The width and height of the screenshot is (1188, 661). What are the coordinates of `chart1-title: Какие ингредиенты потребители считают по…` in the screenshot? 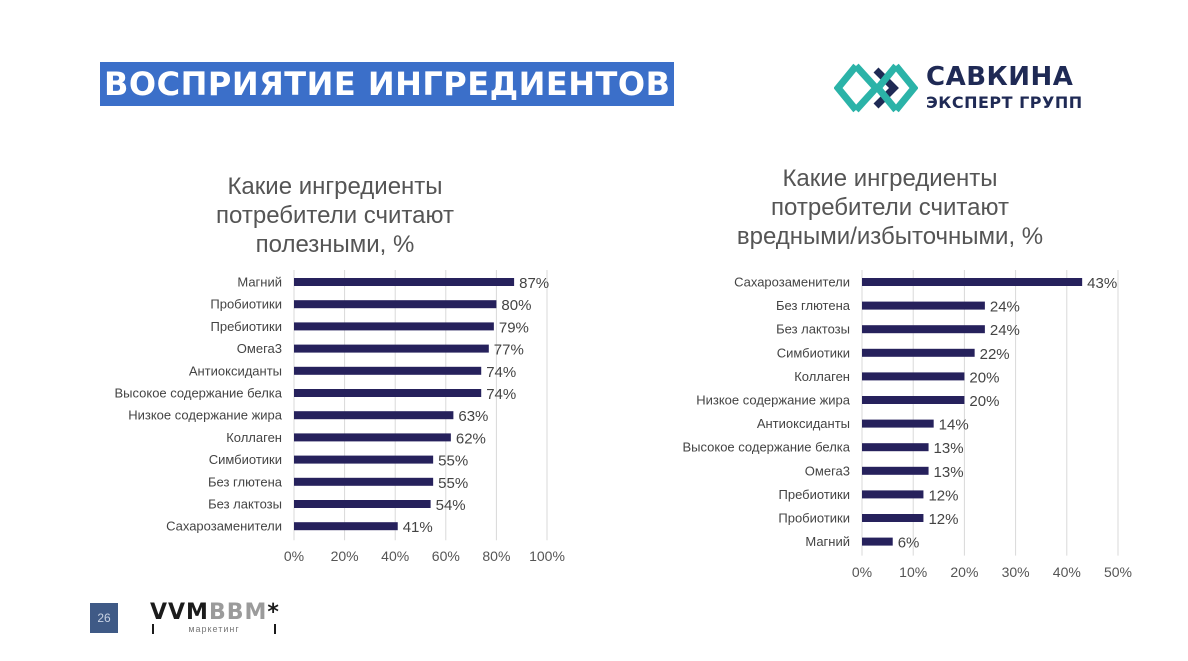 It's located at (335, 215).